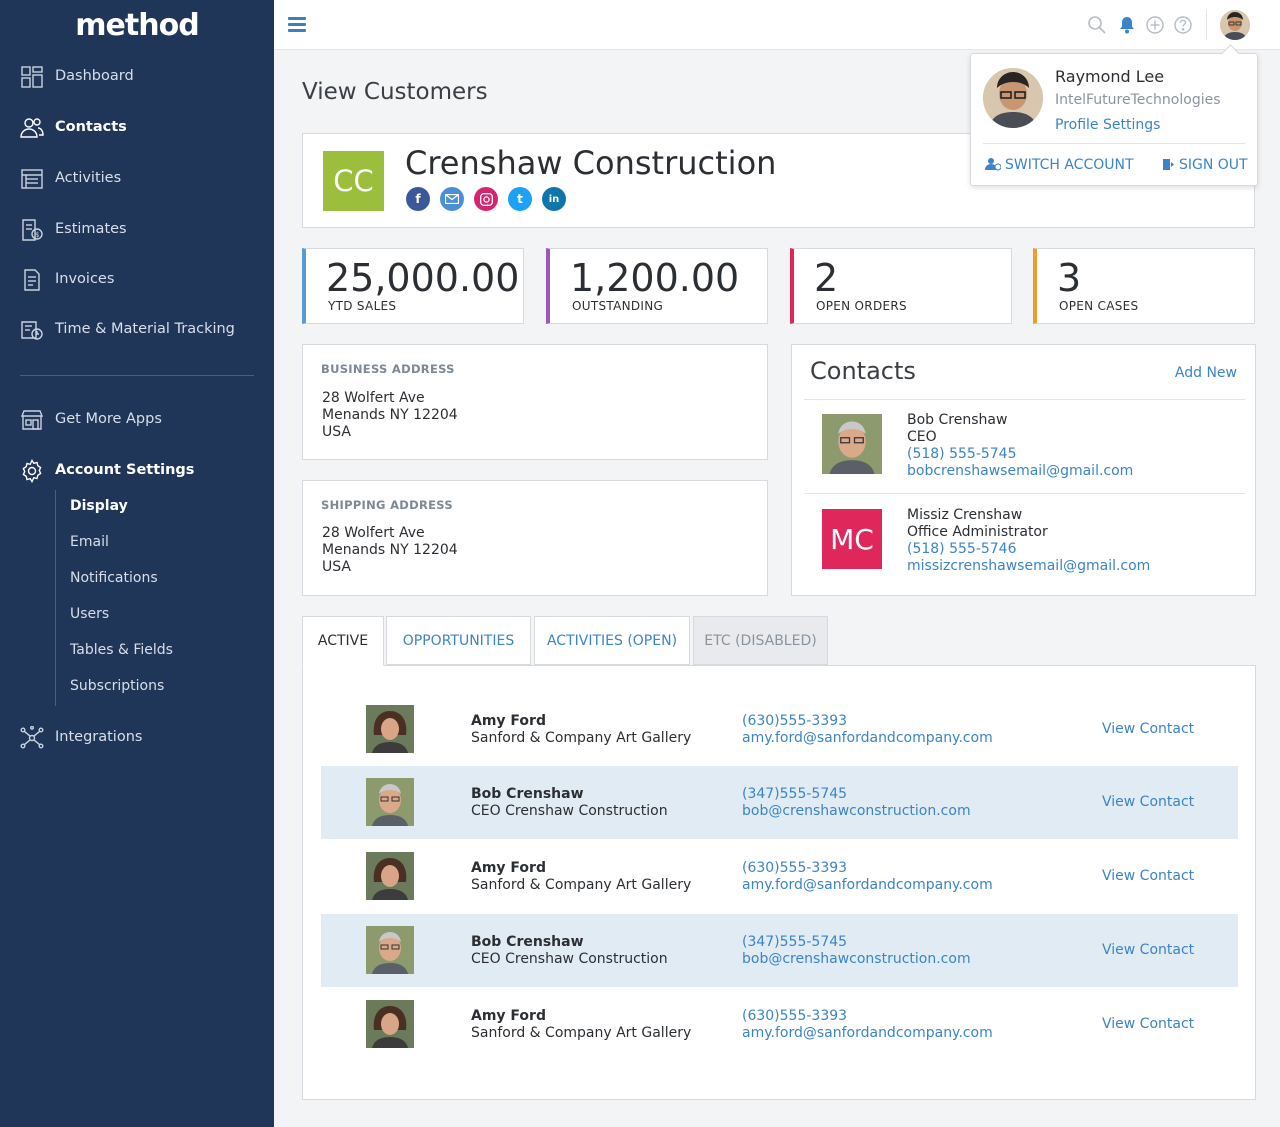  Describe the element at coordinates (520, 199) in the screenshot. I see `twitter-icon: t` at that location.